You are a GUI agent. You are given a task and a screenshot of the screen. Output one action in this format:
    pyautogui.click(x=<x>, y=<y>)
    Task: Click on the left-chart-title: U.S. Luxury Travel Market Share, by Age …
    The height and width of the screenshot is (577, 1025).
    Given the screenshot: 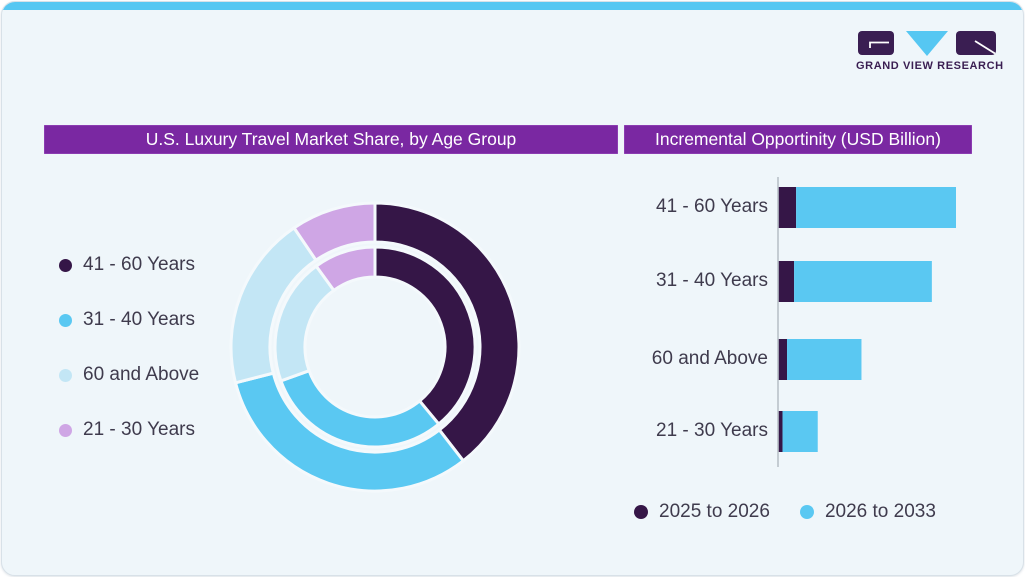 What is the action you would take?
    pyautogui.click(x=331, y=139)
    